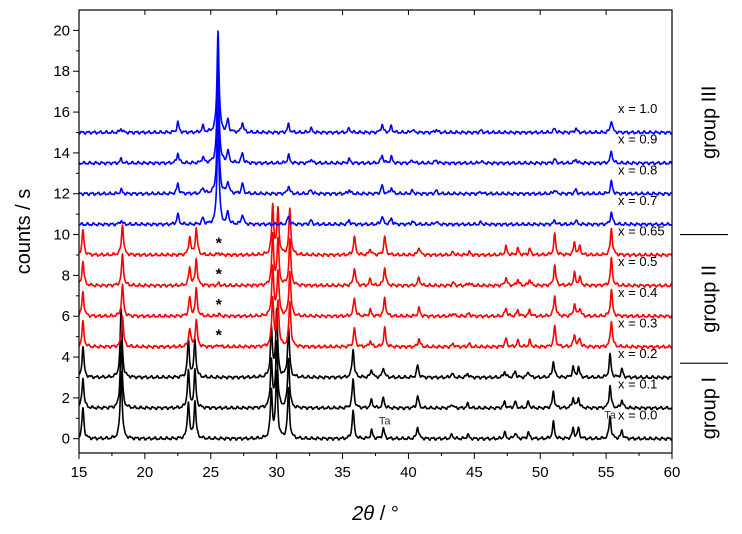 The width and height of the screenshot is (742, 534). Describe the element at coordinates (66, 398) in the screenshot. I see `y-tick-label: 2` at that location.